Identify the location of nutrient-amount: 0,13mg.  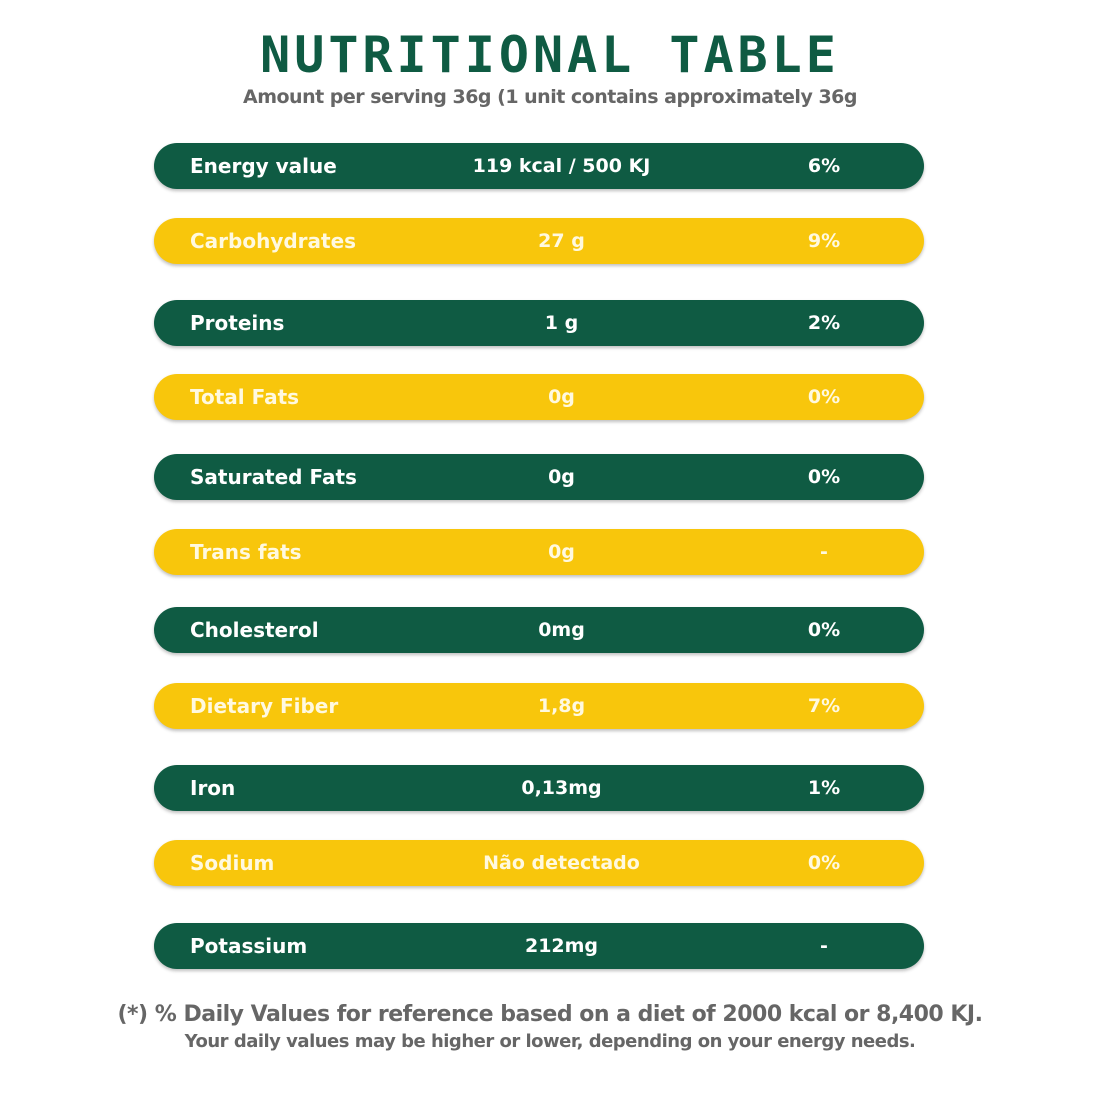
(561, 788).